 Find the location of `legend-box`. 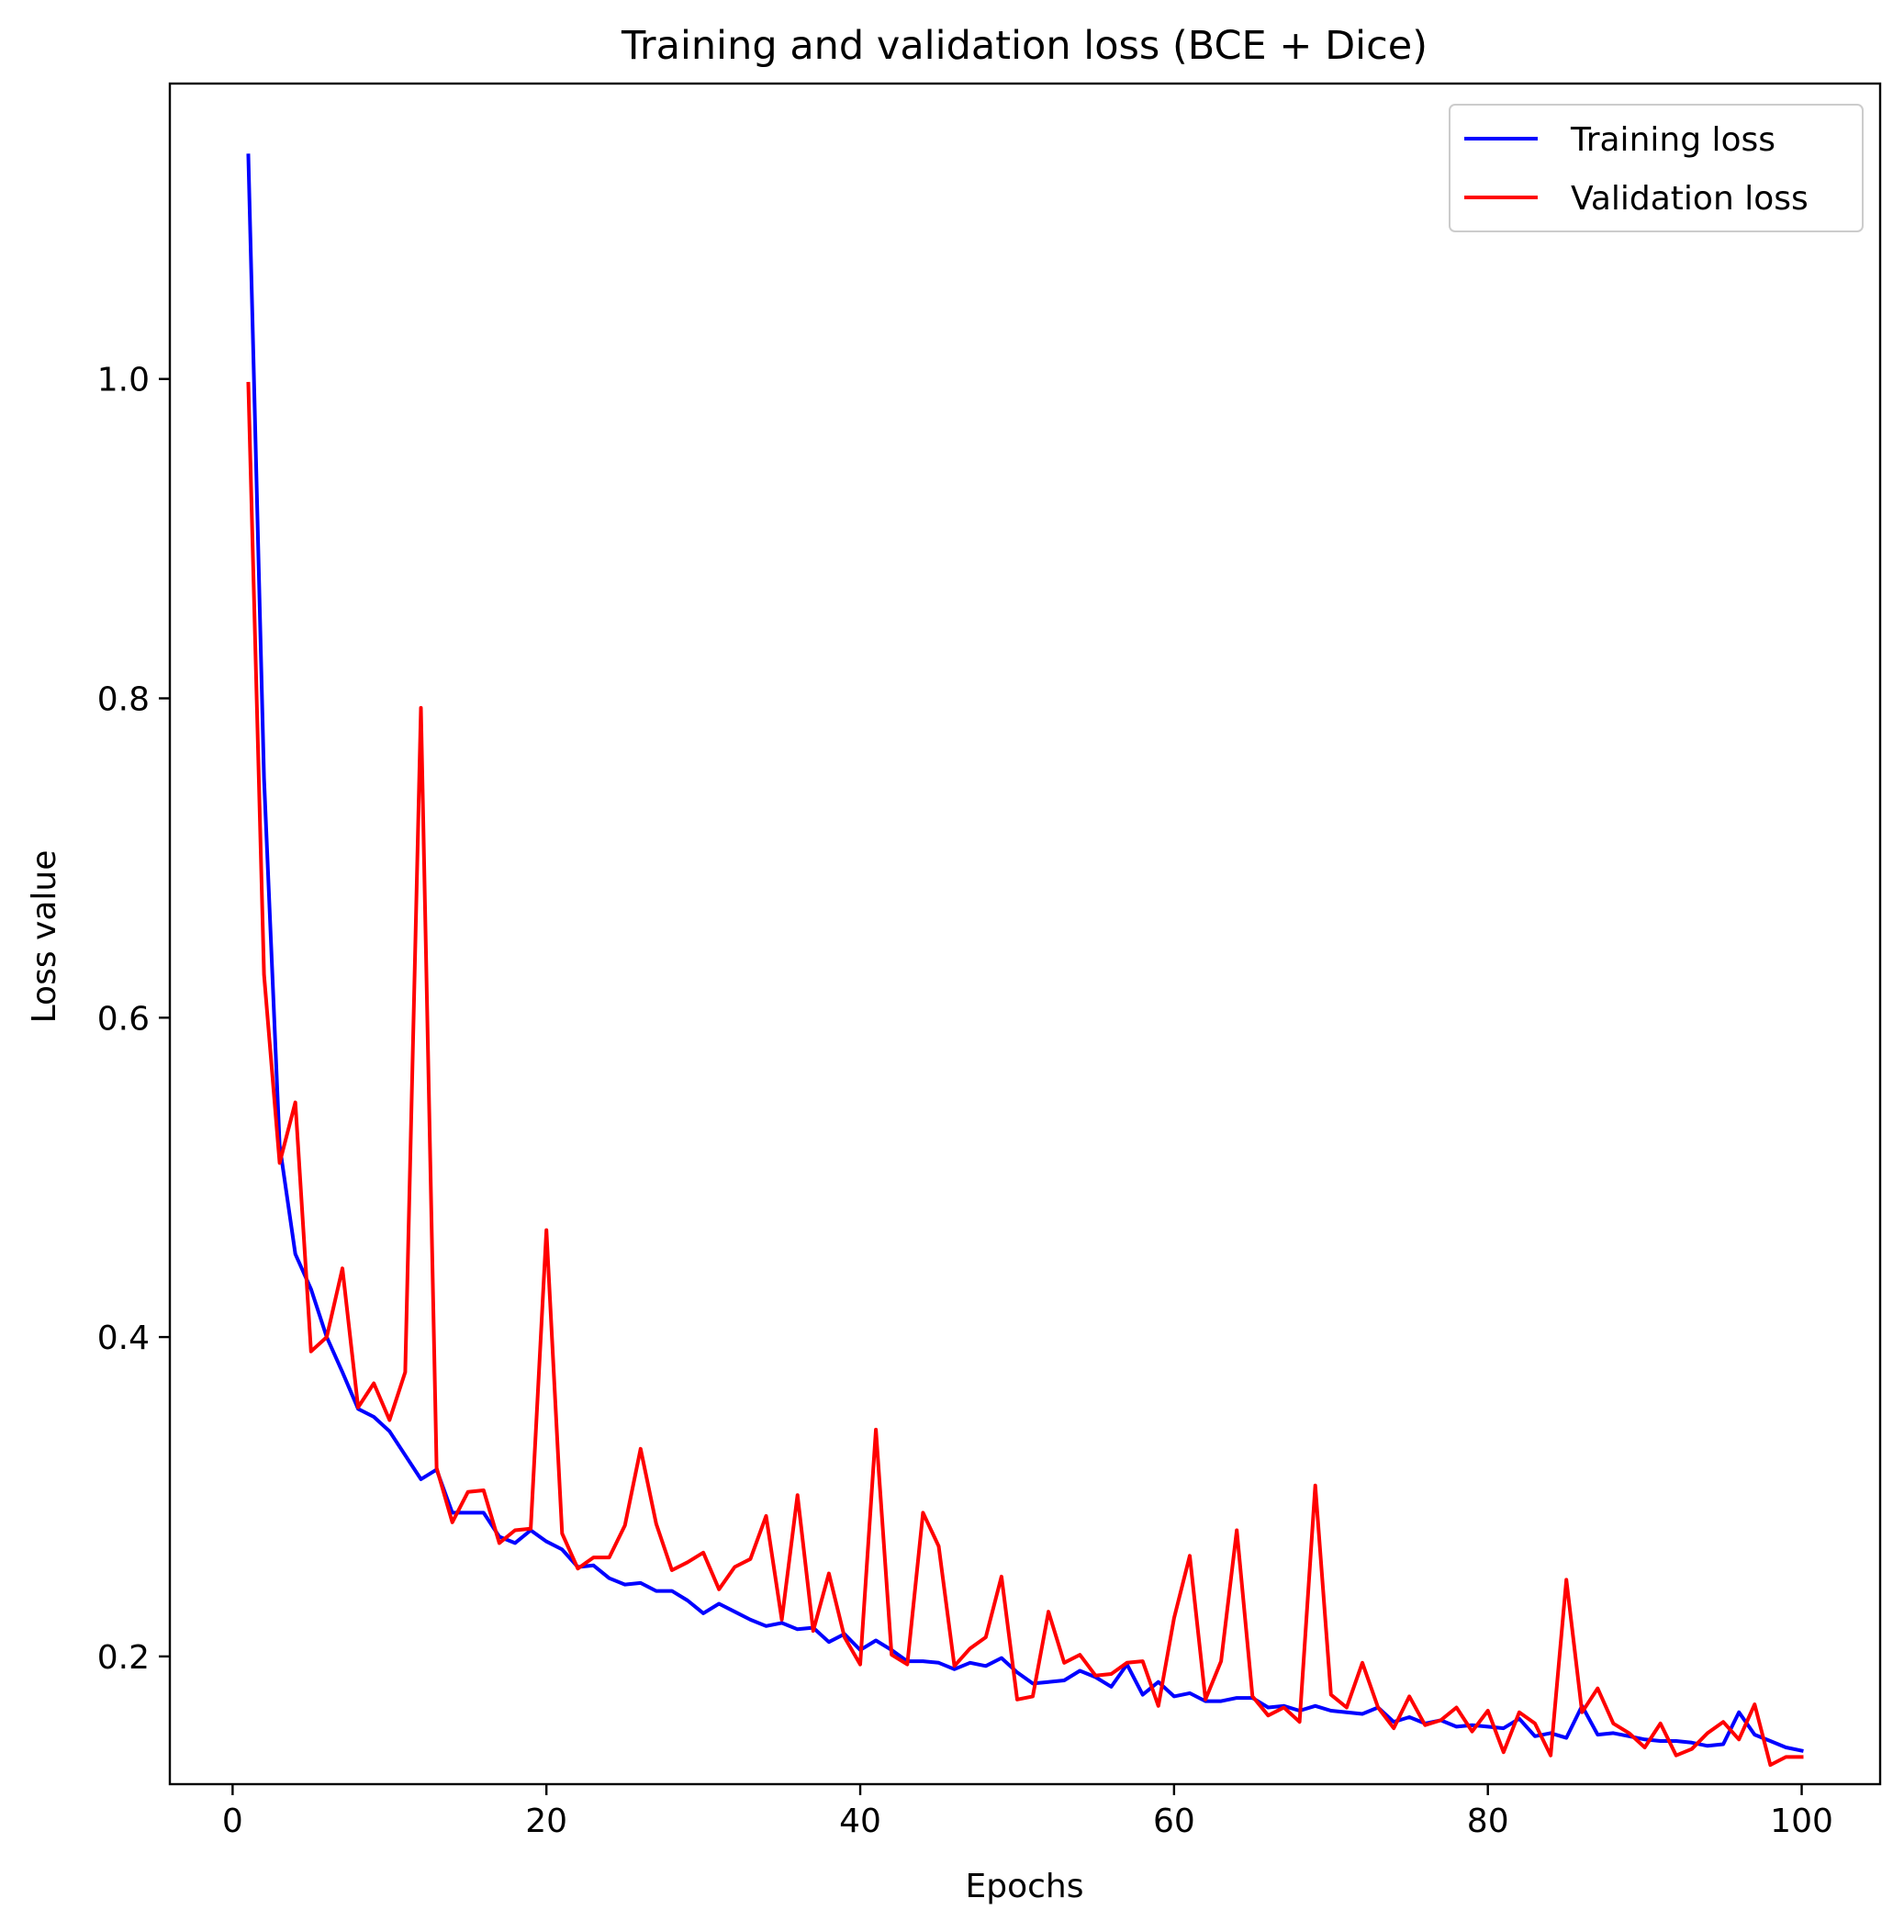

legend-box is located at coordinates (1656, 168).